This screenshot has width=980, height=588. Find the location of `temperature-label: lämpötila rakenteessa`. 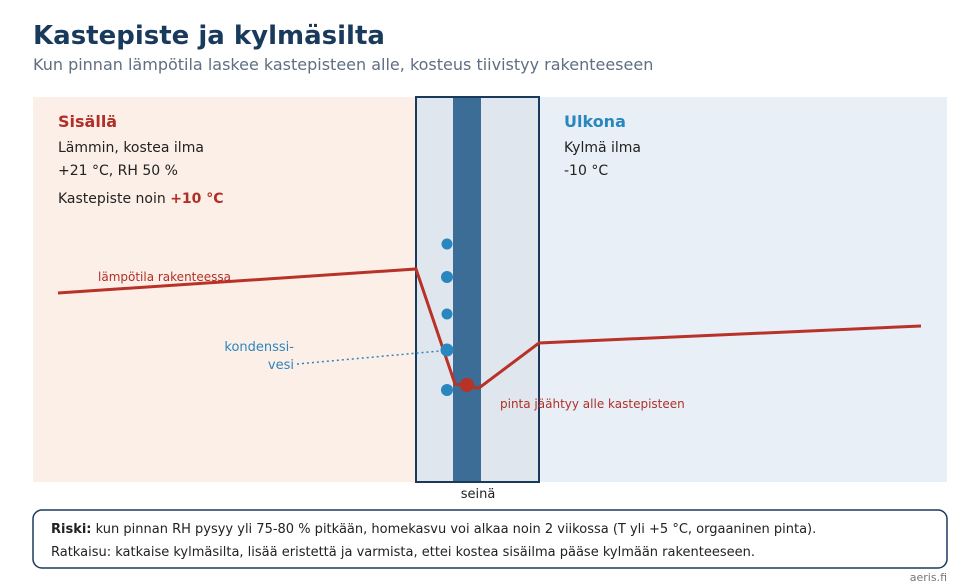

temperature-label: lämpötila rakenteessa is located at coordinates (164, 277).